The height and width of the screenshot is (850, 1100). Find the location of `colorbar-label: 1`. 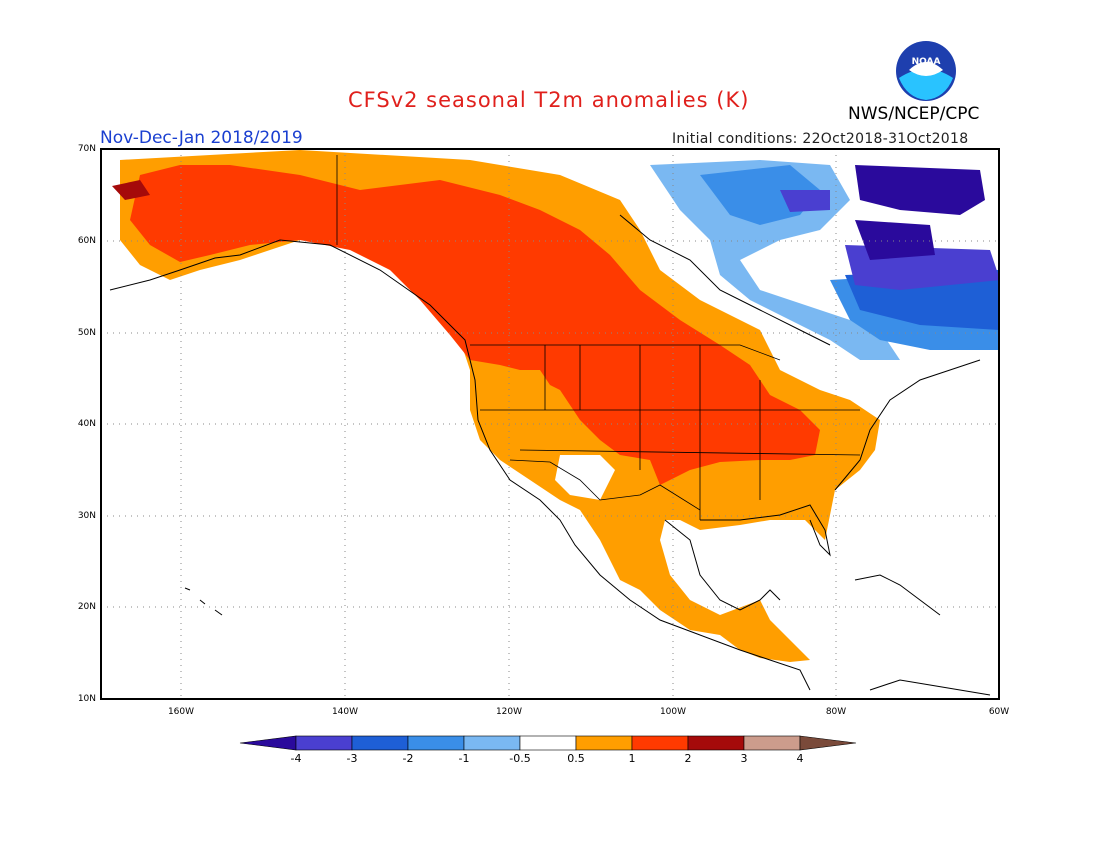

colorbar-label: 1 is located at coordinates (632, 758).